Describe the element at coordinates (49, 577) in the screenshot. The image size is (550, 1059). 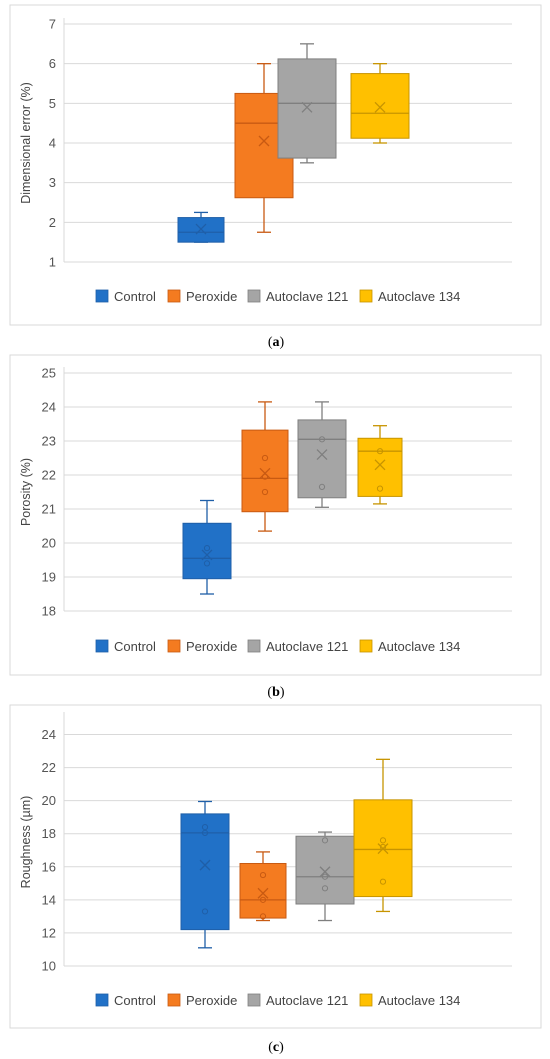
I see `y-tick-label: 19` at that location.